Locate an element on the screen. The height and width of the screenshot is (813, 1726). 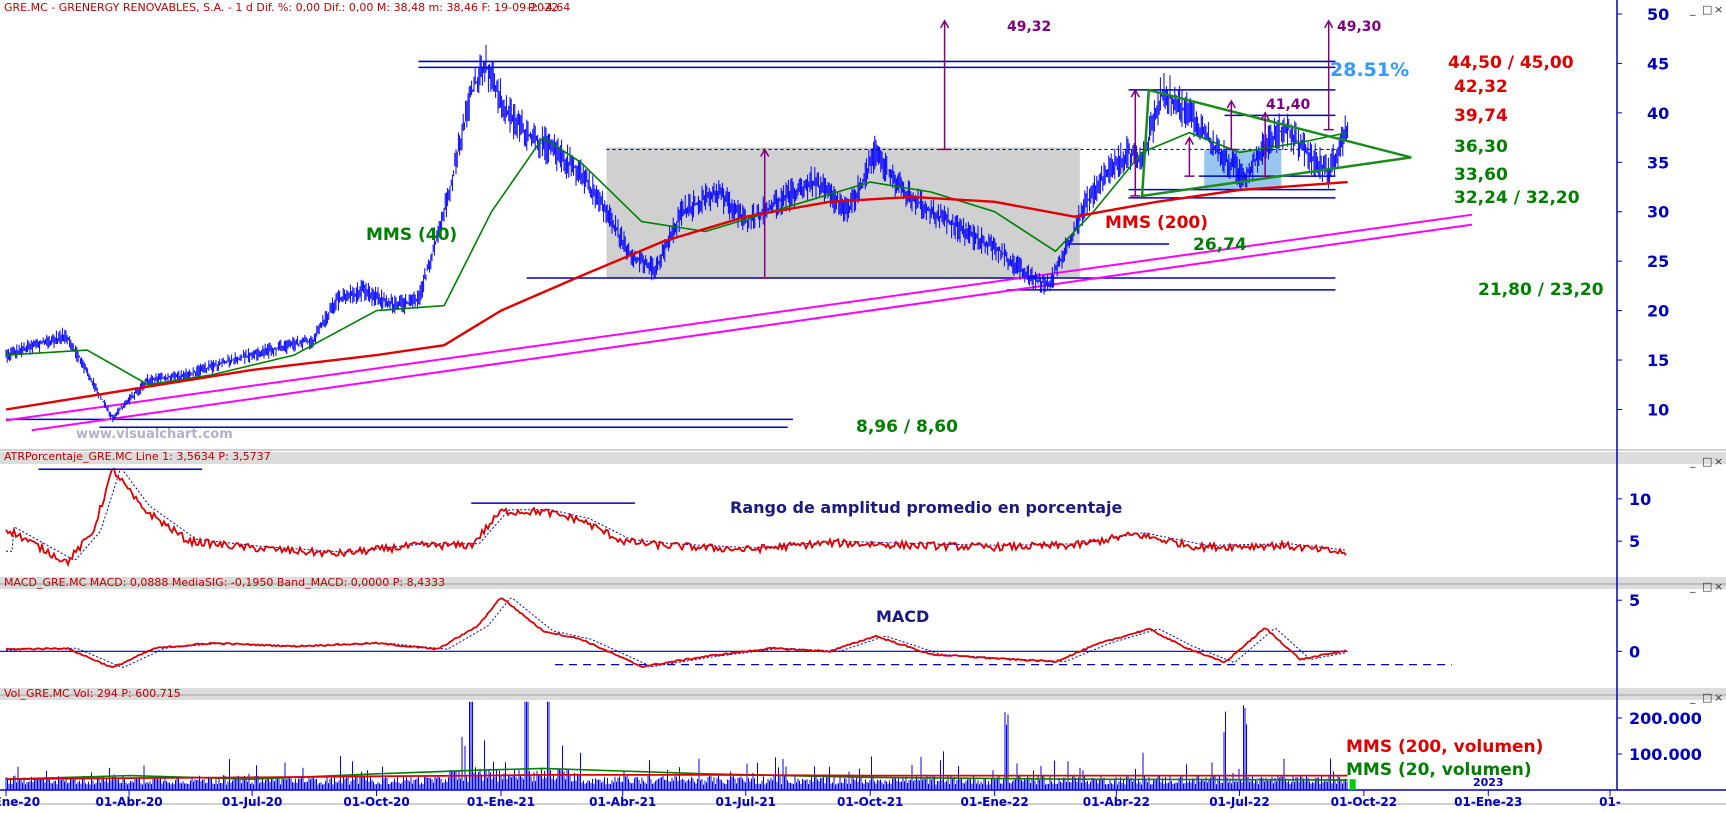
level-label-32-24: 32,24 / 32,20 is located at coordinates (1517, 198).